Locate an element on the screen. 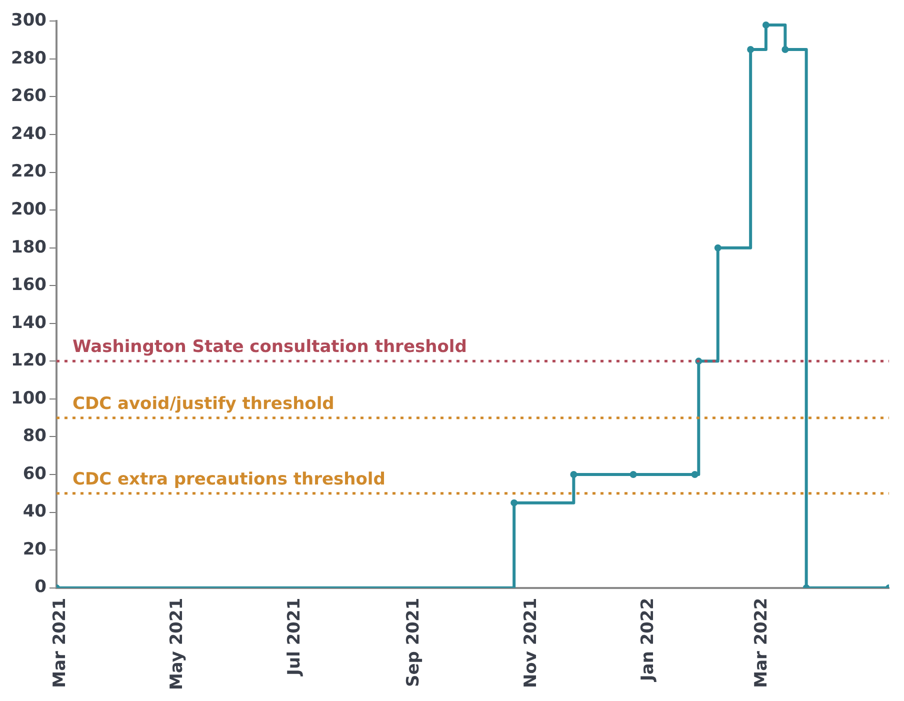 The width and height of the screenshot is (904, 701). ref-line-label: CDC extra precautions threshold is located at coordinates (229, 479).